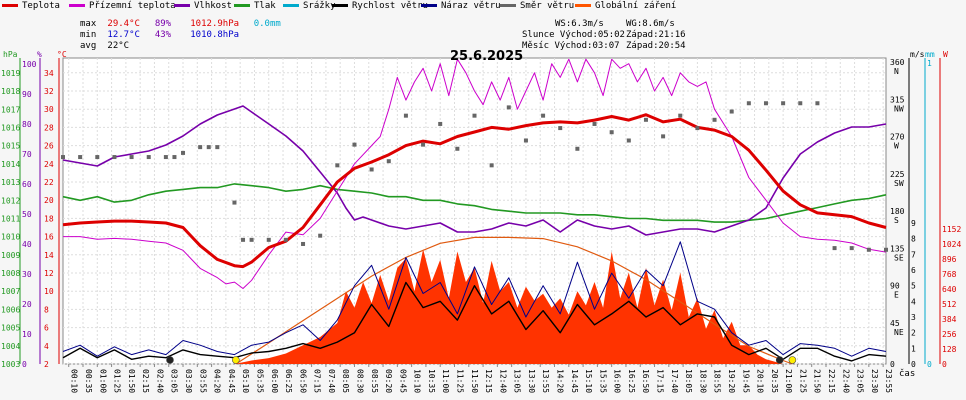 This screenshot has height=400, width=966. I want to click on temperature-tick: 18, so click(49, 218).